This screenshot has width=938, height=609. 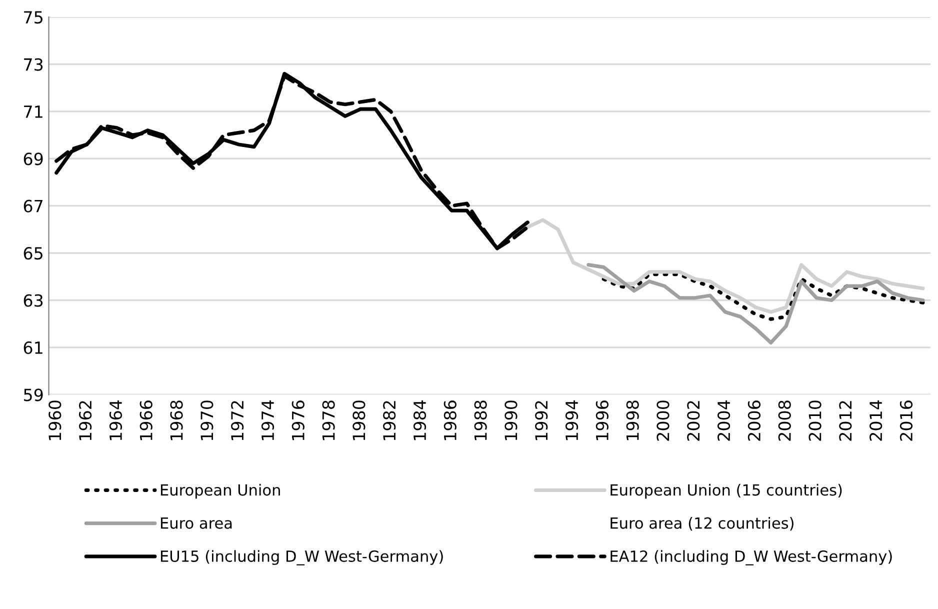 I want to click on x-tick-label: 1996, so click(x=602, y=420).